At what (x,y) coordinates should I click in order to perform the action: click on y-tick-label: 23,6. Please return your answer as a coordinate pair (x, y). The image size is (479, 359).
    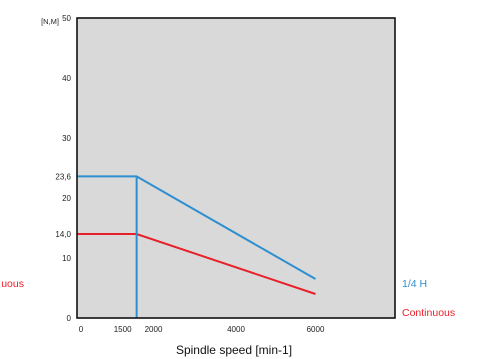
    Looking at the image, I should click on (63, 176).